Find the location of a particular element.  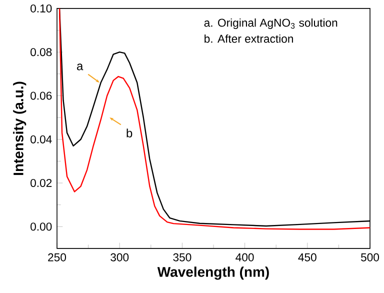

x-tick-label: 300 is located at coordinates (119, 257).